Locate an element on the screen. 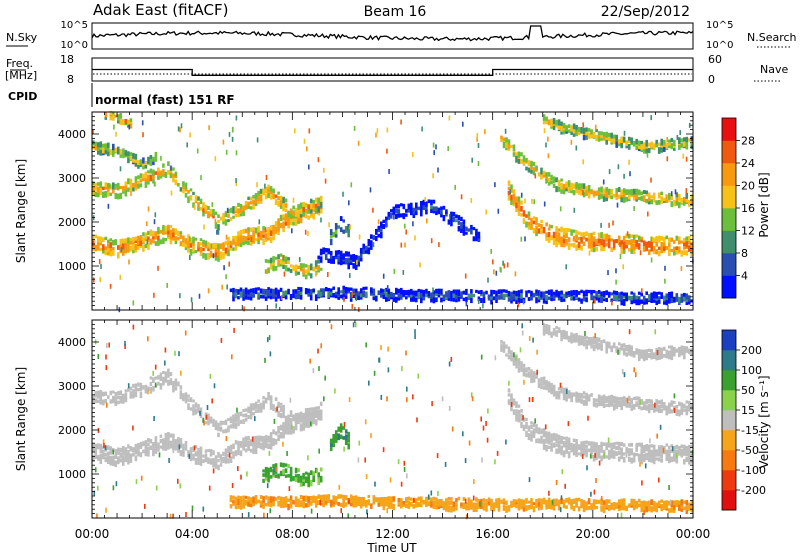  patch-echo is located at coordinates (348, 234).